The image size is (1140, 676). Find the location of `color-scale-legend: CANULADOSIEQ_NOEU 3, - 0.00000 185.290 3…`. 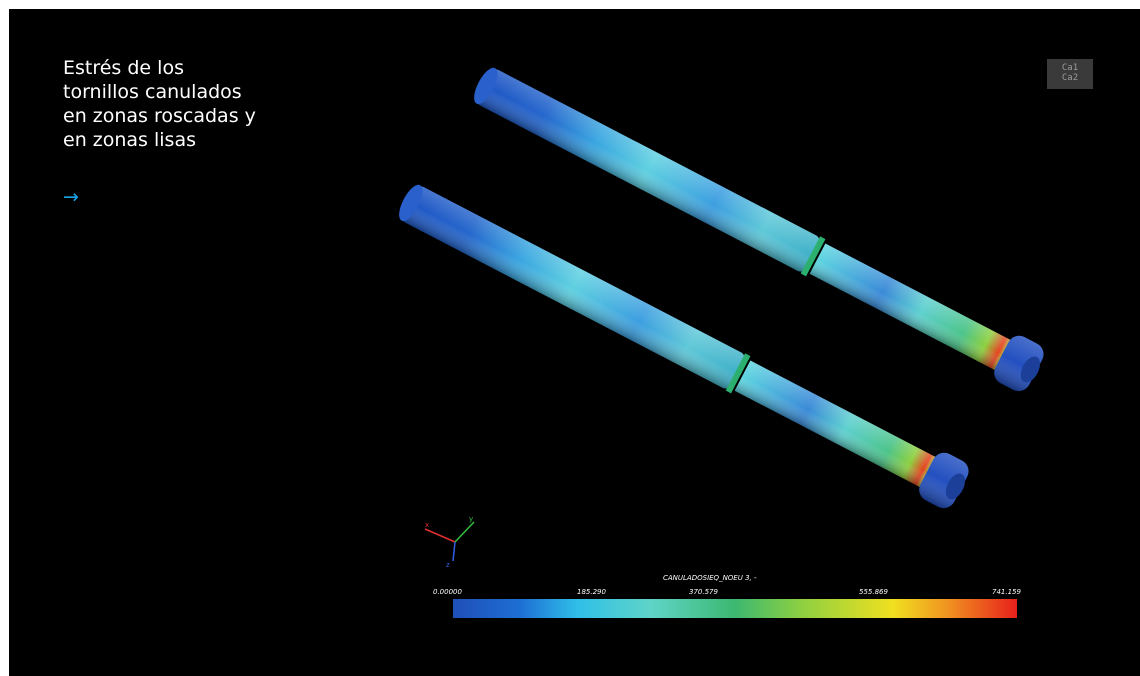

color-scale-legend: CANULADOSIEQ_NOEU 3, - 0.00000 185.290 3… is located at coordinates (727, 596).